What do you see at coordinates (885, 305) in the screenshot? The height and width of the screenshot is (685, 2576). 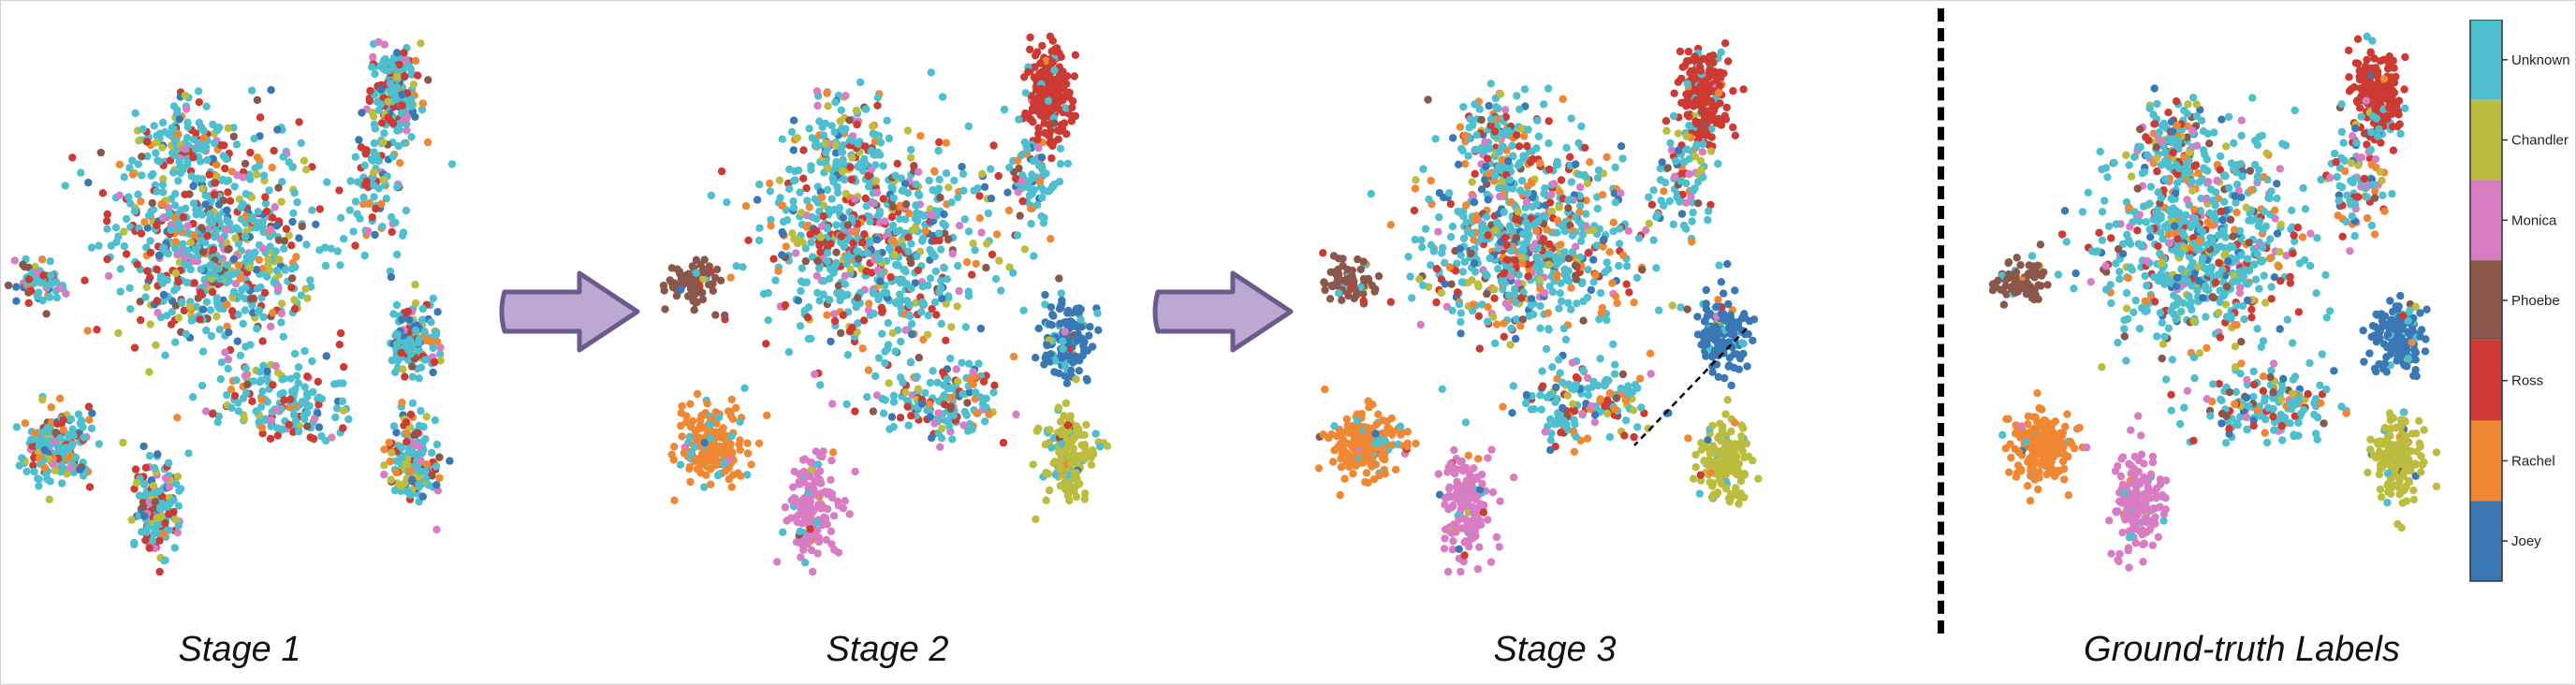 I see `stage-2-scatter` at bounding box center [885, 305].